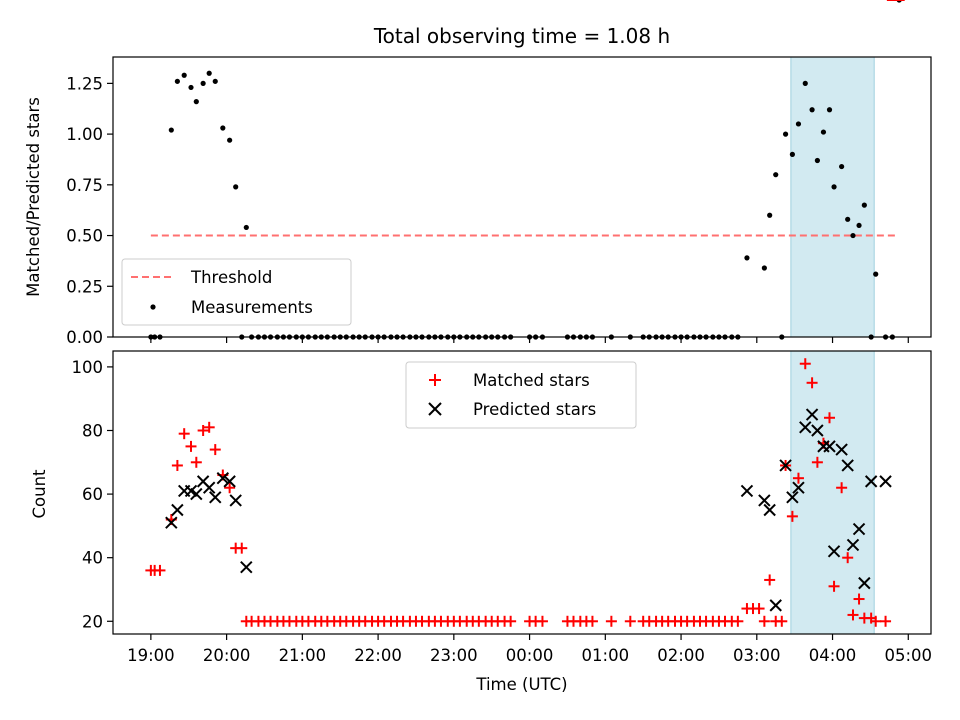  What do you see at coordinates (757, 655) in the screenshot?
I see `bottom-x-tick-label: 03:00` at bounding box center [757, 655].